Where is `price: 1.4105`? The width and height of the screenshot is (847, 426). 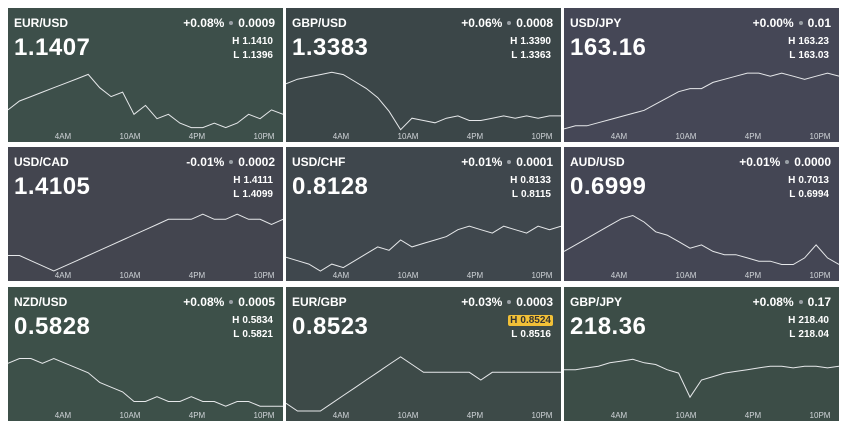 price: 1.4105 is located at coordinates (52, 186).